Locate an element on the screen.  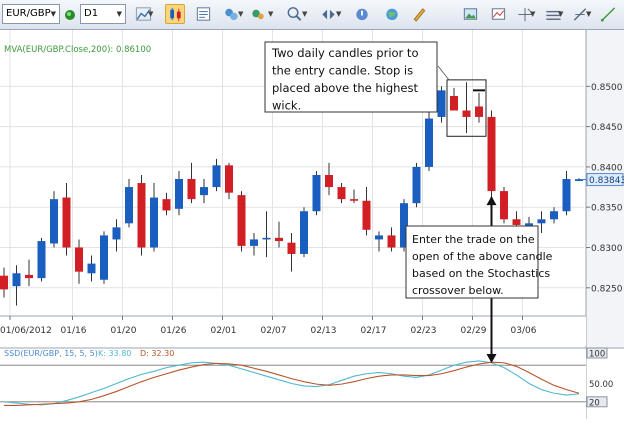
annotation-box-bottom is located at coordinates (472, 262).